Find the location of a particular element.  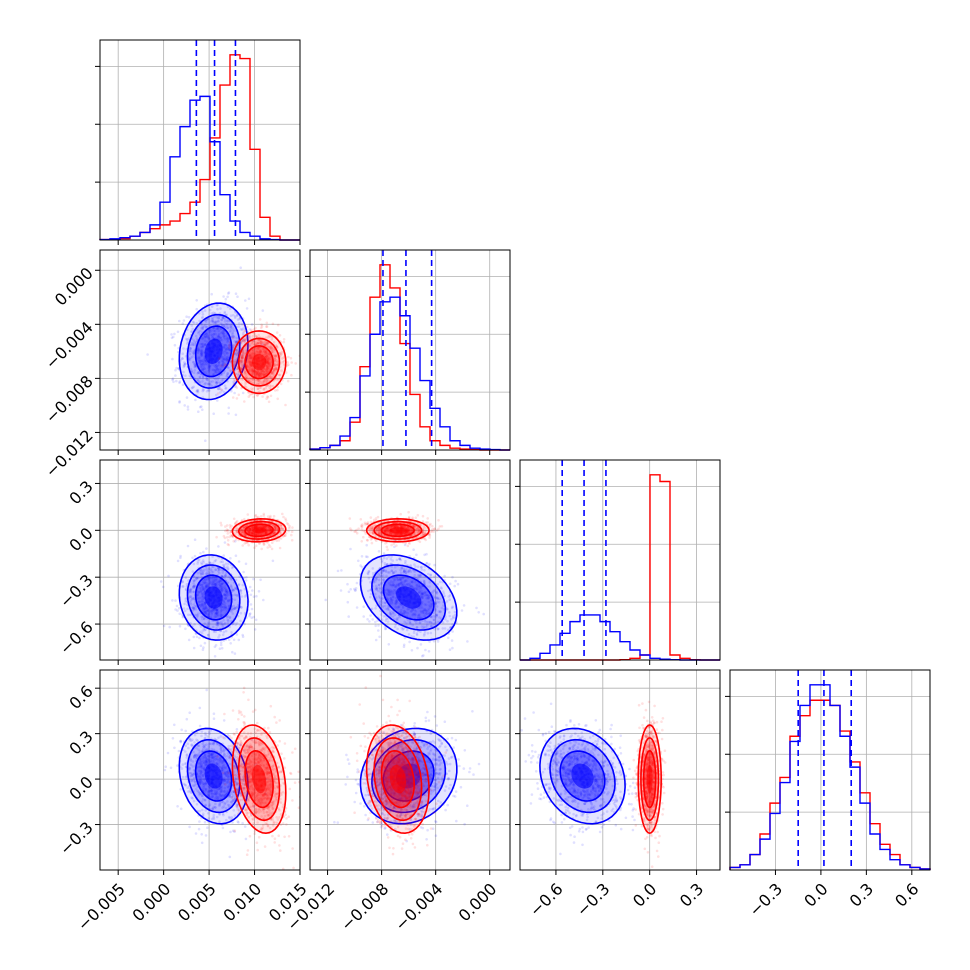

series-b-contour is located at coordinates (259, 362).